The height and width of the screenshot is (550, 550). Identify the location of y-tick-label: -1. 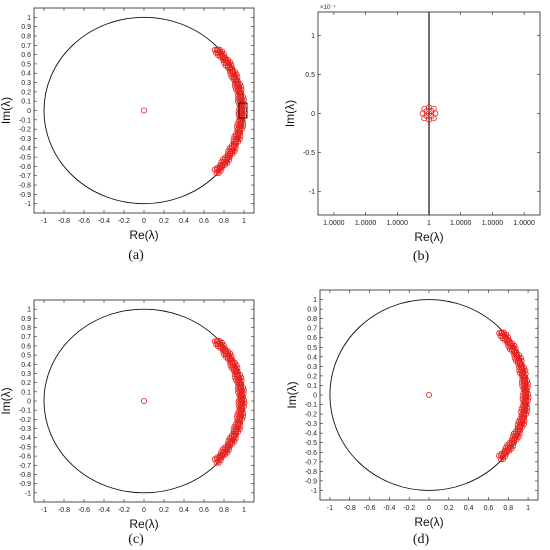
(312, 192).